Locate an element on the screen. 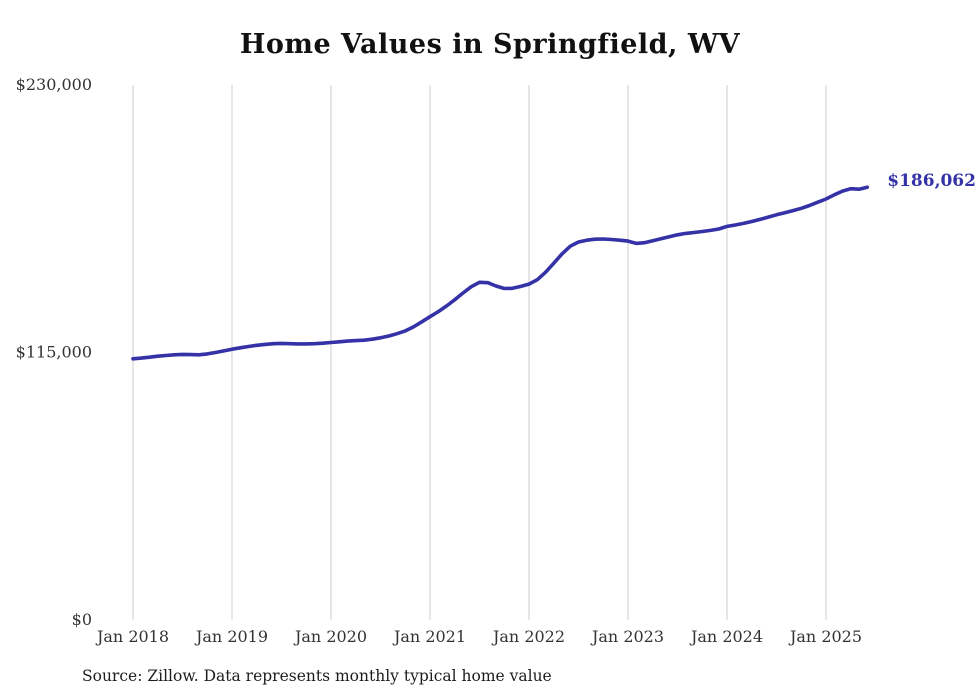 The width and height of the screenshot is (980, 699). chart-title: Home Values in Springfield, WV is located at coordinates (490, 44).